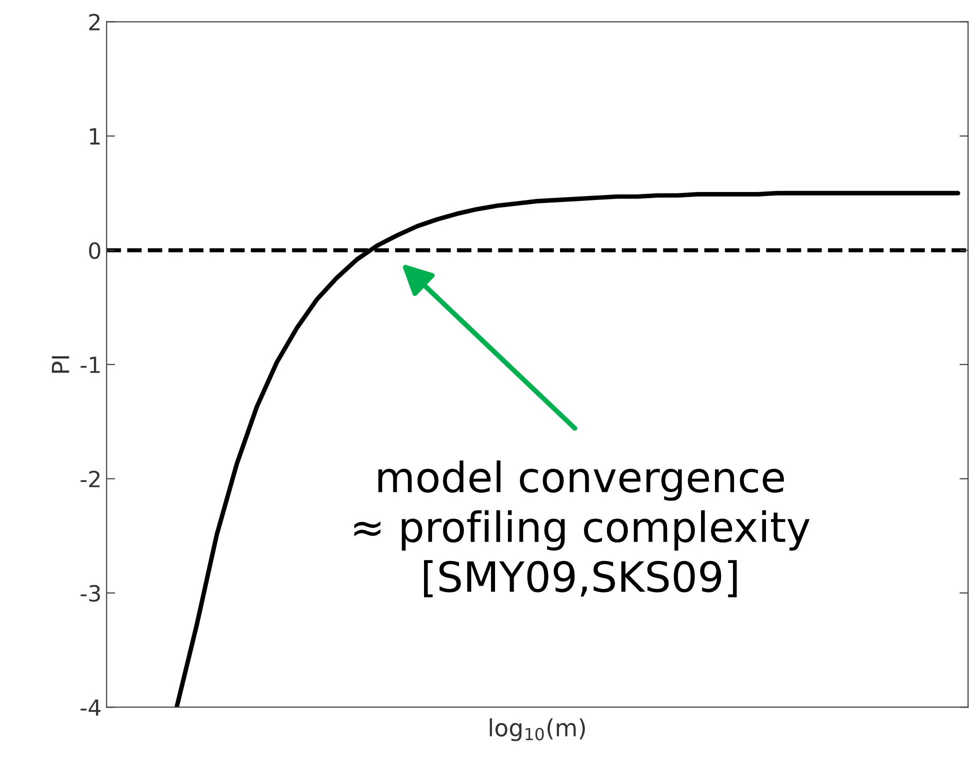 The image size is (969, 778). Describe the element at coordinates (537, 730) in the screenshot. I see `x-axis-title: log$_{10}$(m)` at that location.